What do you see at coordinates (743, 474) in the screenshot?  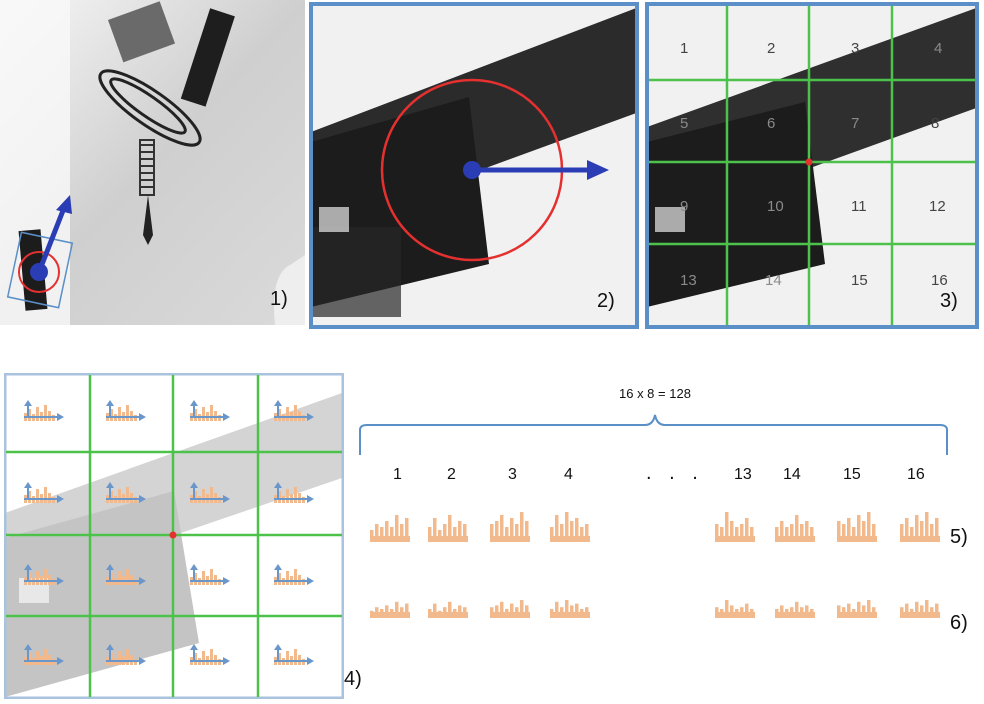 I see `column-number-13: 13` at bounding box center [743, 474].